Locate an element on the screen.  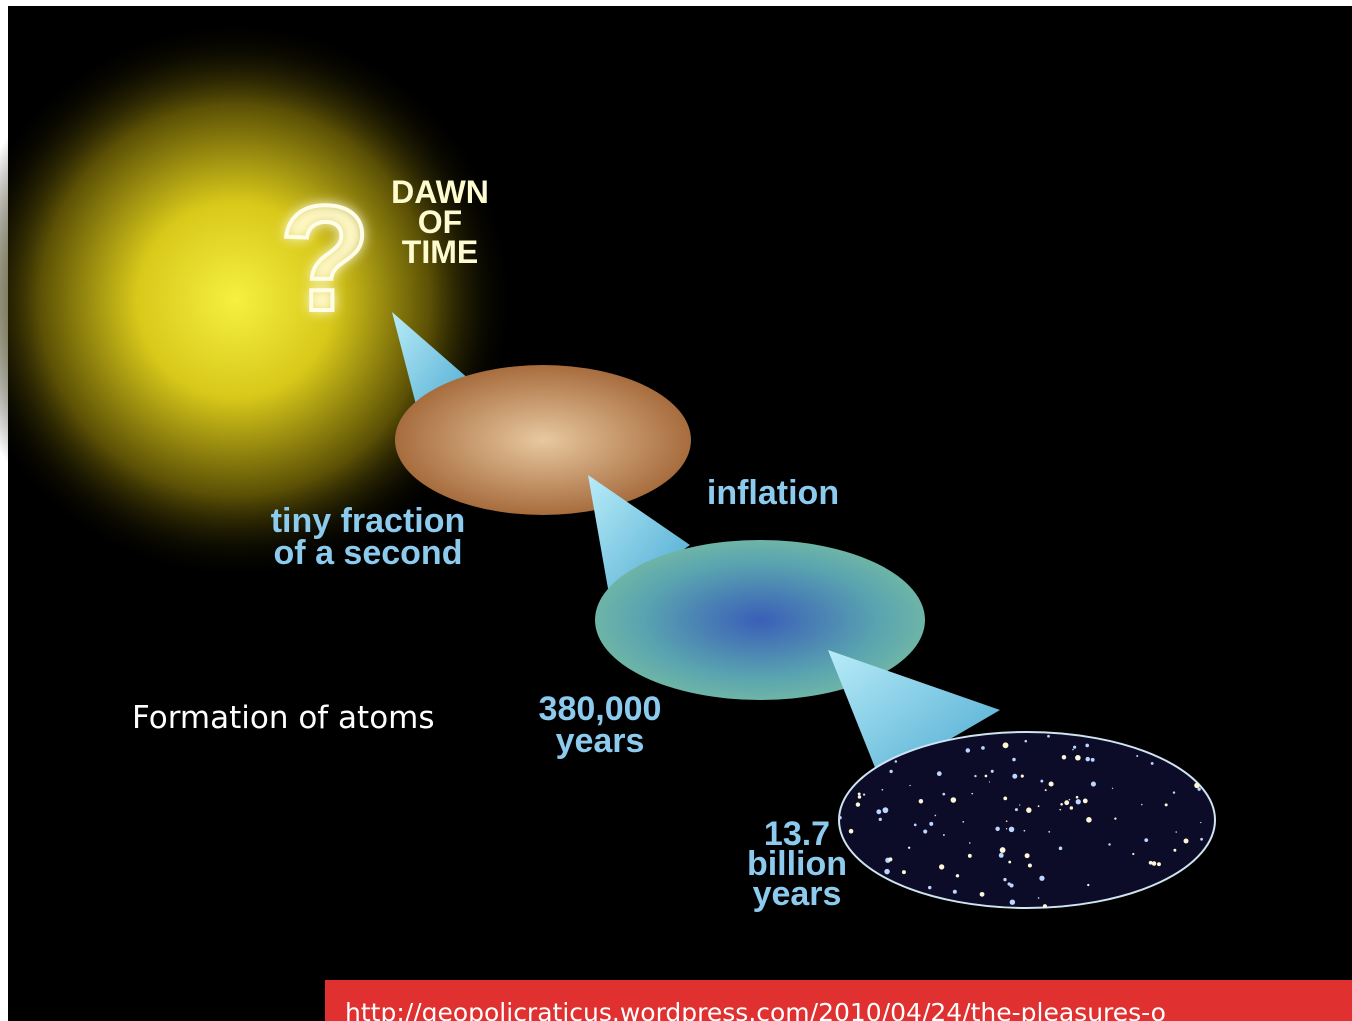
dawn-label: DAWN is located at coordinates (440, 192).